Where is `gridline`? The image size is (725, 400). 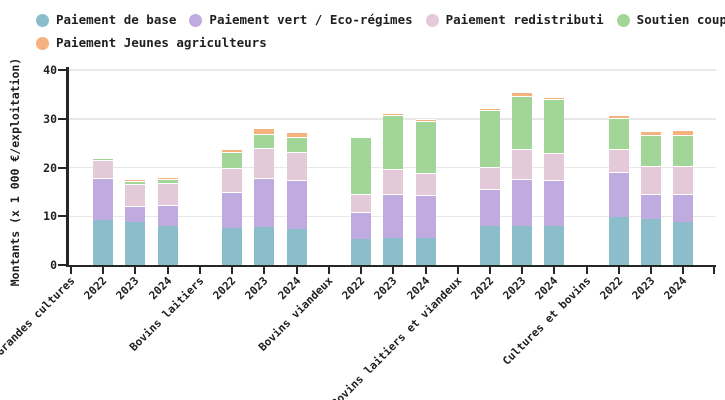 gridline is located at coordinates (392, 70).